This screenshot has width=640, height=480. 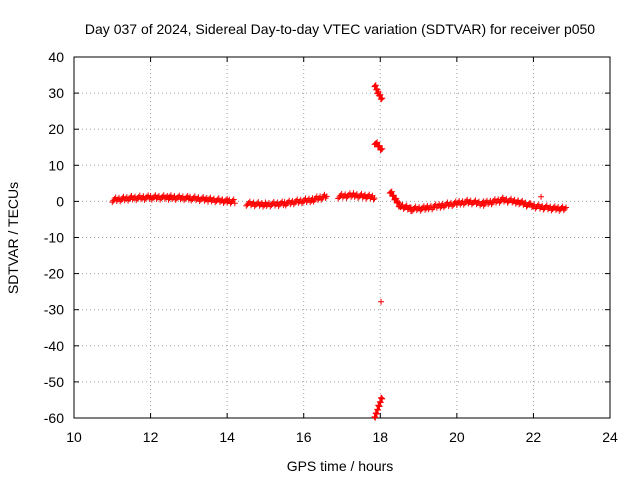 What do you see at coordinates (54, 238) in the screenshot?
I see `y-tick-label: -10` at bounding box center [54, 238].